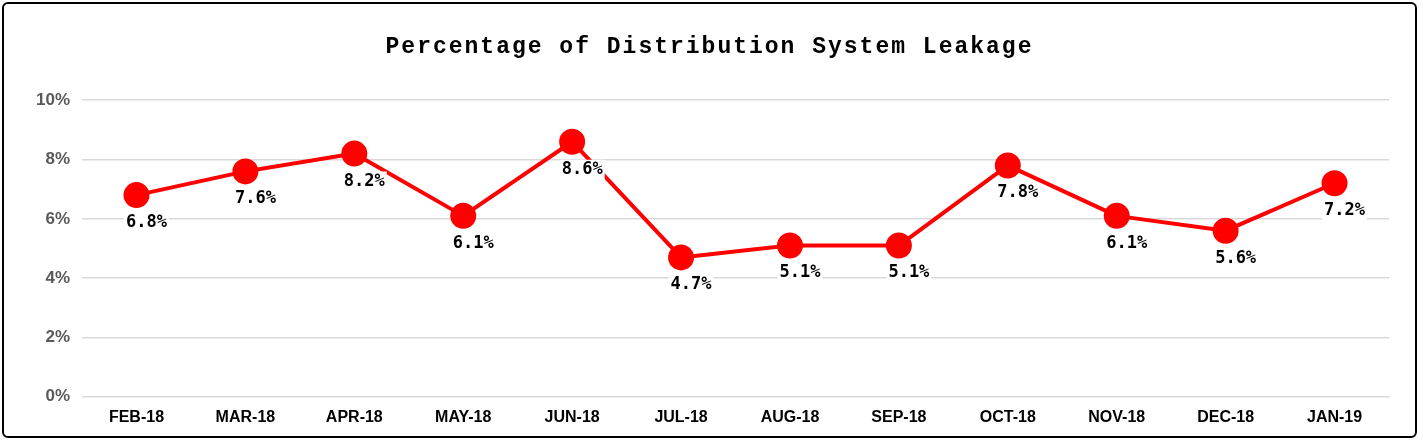  What do you see at coordinates (364, 179) in the screenshot?
I see `data-label: 8.2%` at bounding box center [364, 179].